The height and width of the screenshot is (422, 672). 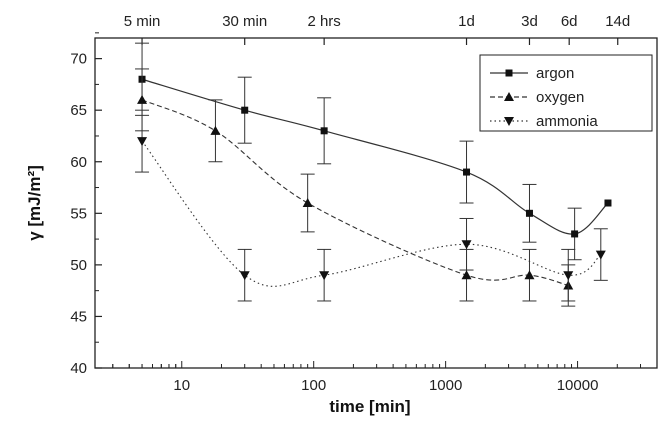 I want to click on y-tick-labels: 40 45 50 55 60 65 70, so click(x=78, y=214).